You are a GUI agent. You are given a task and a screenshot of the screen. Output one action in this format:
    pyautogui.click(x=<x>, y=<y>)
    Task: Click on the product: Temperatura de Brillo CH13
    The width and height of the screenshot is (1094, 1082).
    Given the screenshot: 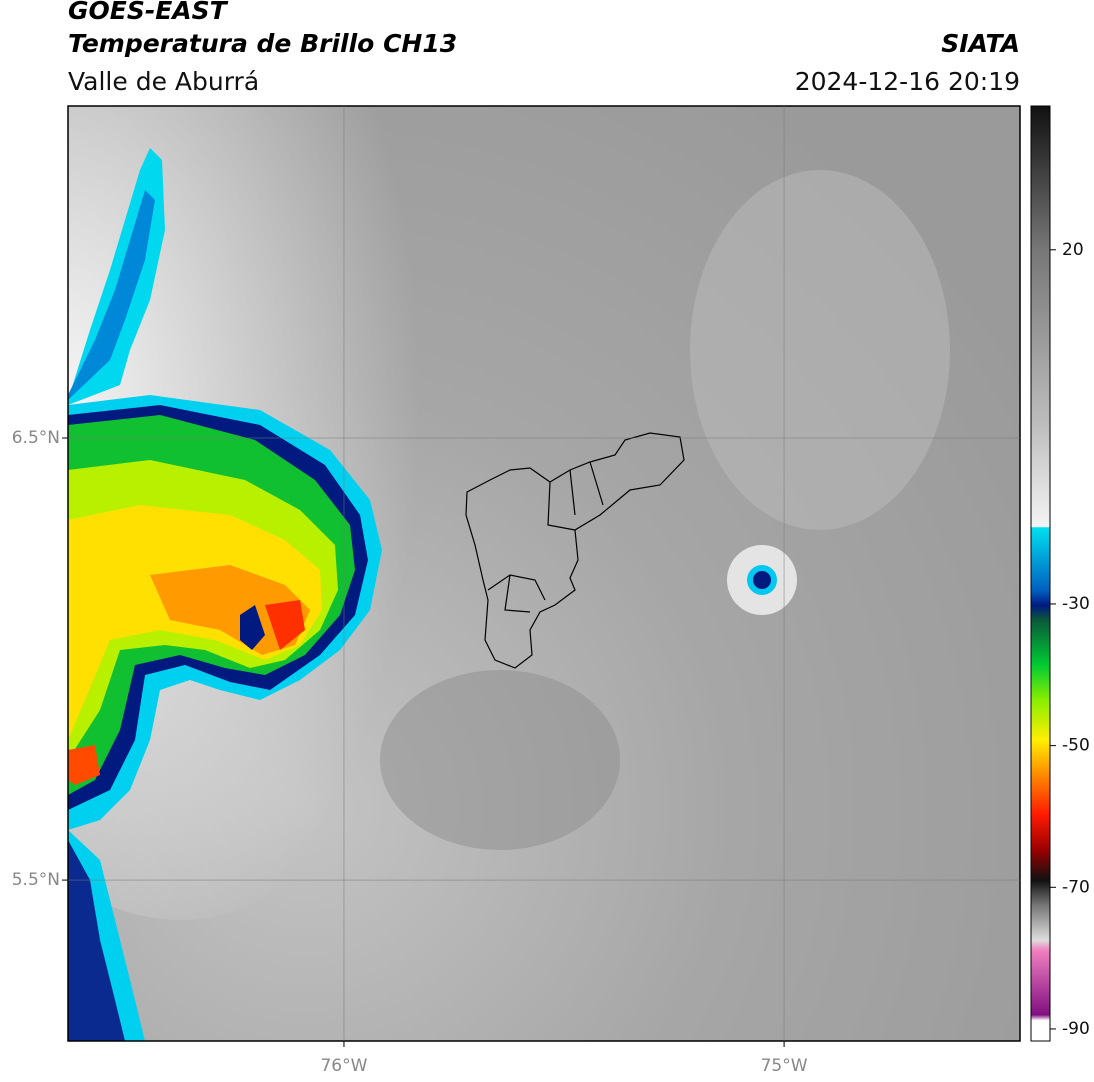 What is the action you would take?
    pyautogui.click(x=262, y=43)
    